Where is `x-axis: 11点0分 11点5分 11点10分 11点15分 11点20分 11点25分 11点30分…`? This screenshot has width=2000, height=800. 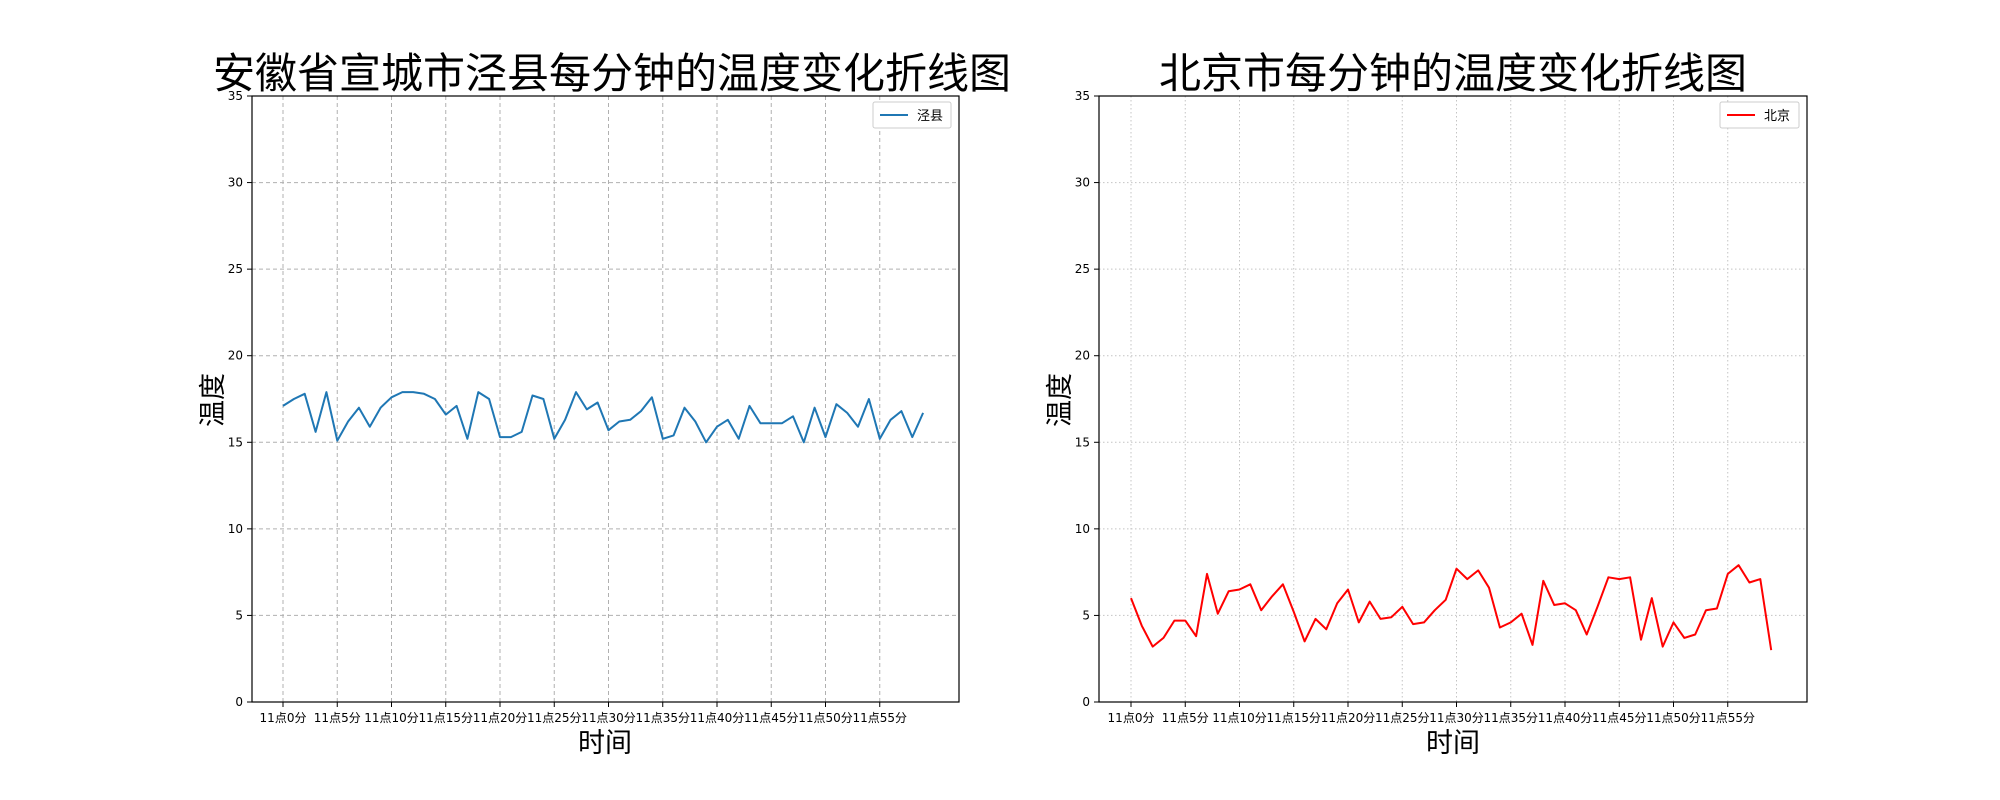 x-axis: 11点0分 11点5分 11点10分 11点15分 11点20分 11点25分 11点30分… is located at coordinates (583, 713).